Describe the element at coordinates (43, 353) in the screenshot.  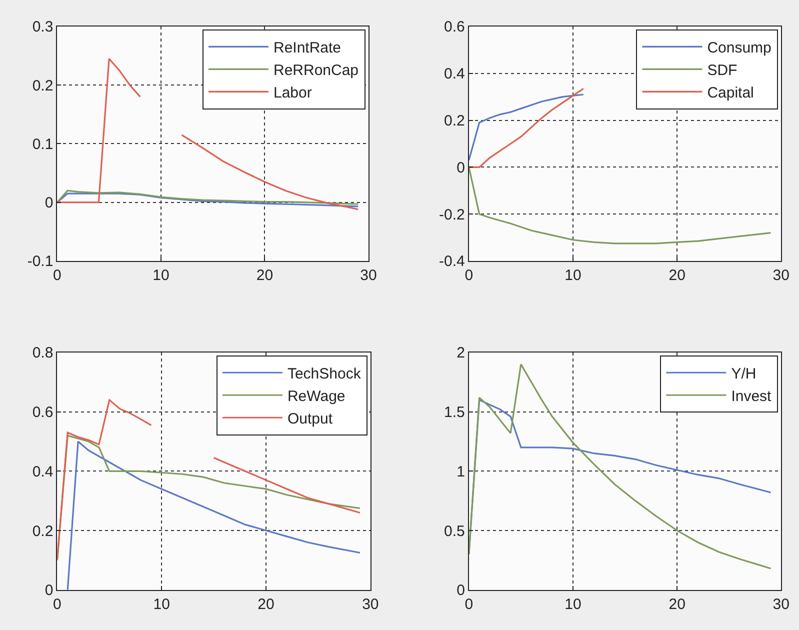
I see `y-tick-label: 0.8` at that location.